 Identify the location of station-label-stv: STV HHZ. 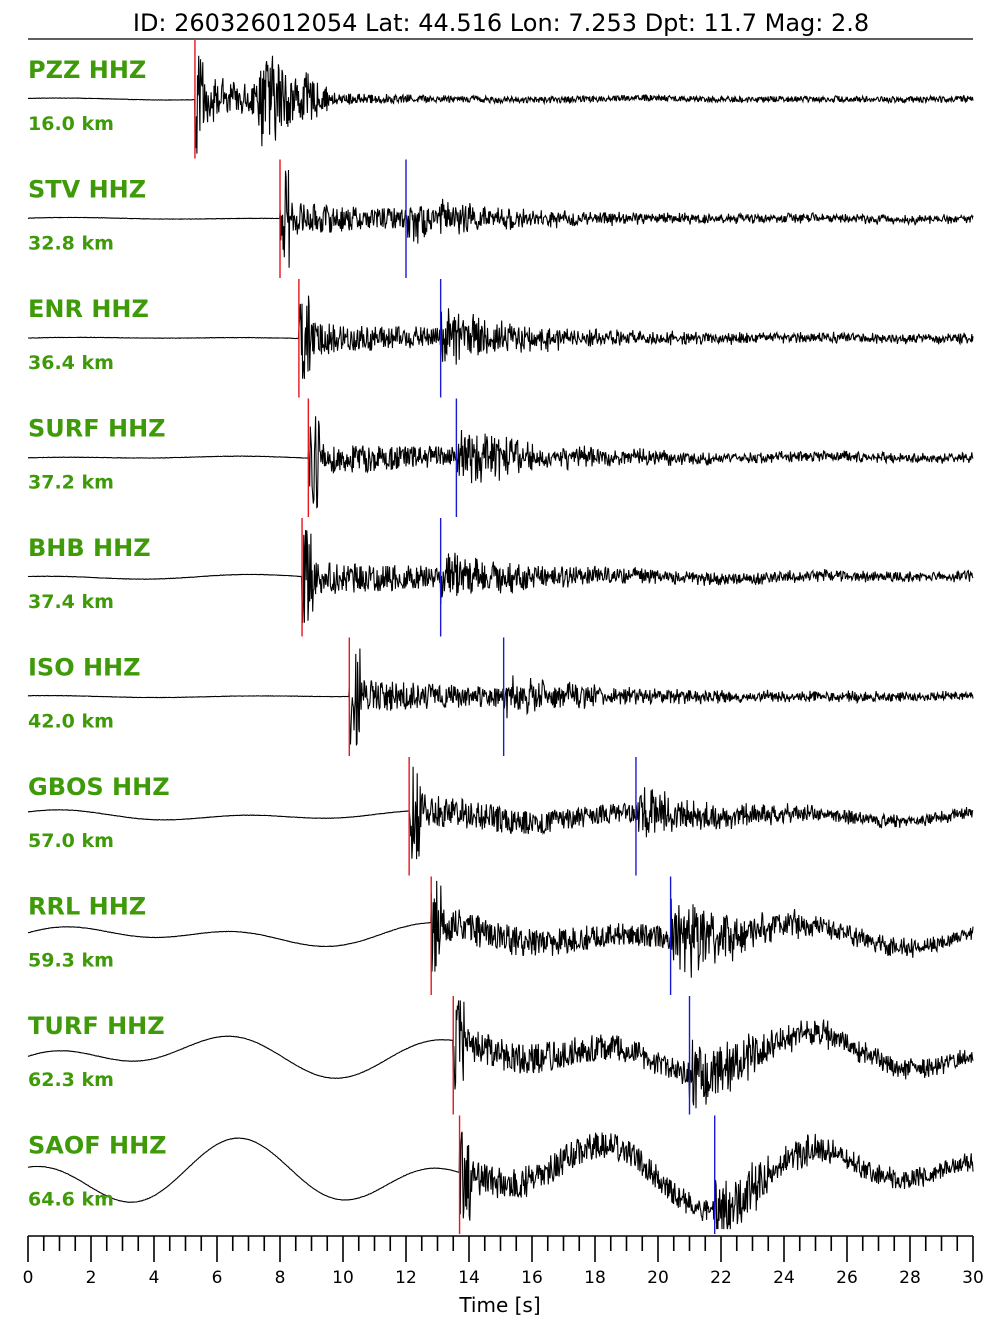
(87, 190).